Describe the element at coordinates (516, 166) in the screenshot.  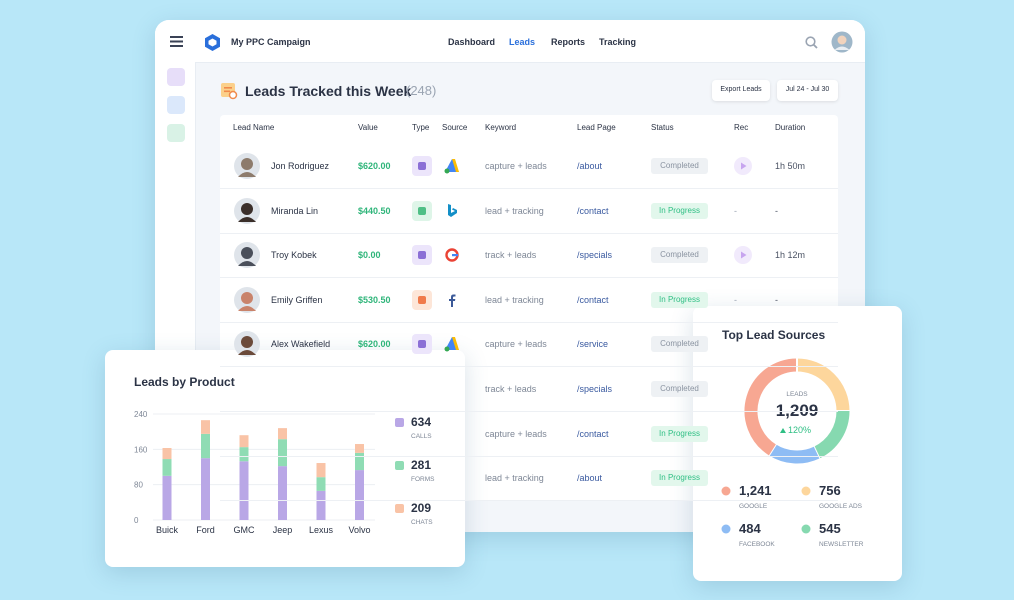
I see `keyword: capture + leads` at that location.